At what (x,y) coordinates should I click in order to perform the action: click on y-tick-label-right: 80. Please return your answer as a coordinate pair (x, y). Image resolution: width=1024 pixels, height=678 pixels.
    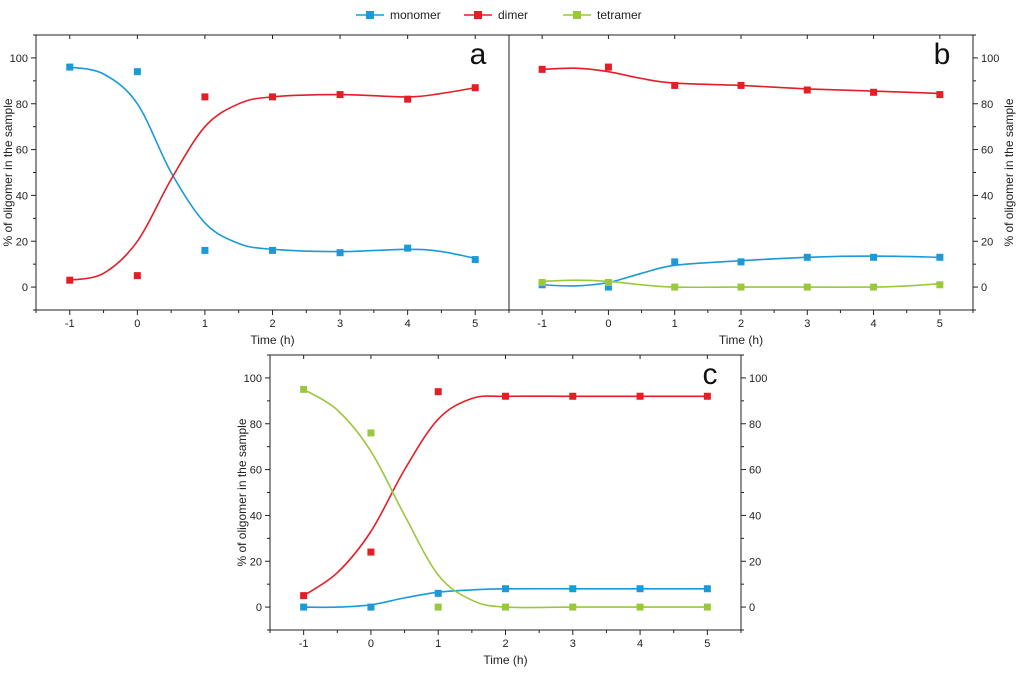
    Looking at the image, I should click on (987, 105).